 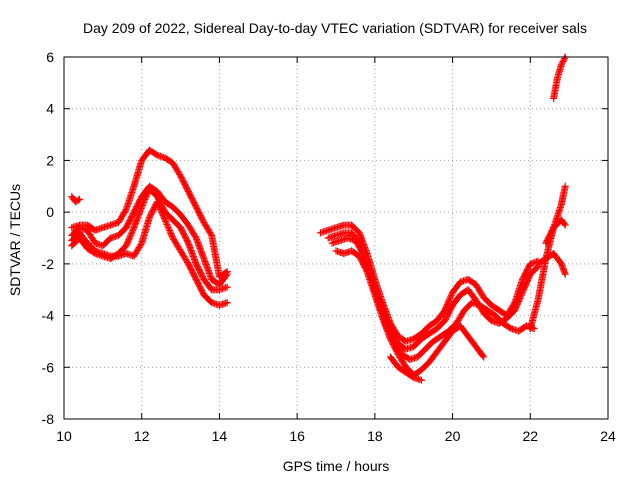 I want to click on x-tick-label: 20, so click(x=453, y=436).